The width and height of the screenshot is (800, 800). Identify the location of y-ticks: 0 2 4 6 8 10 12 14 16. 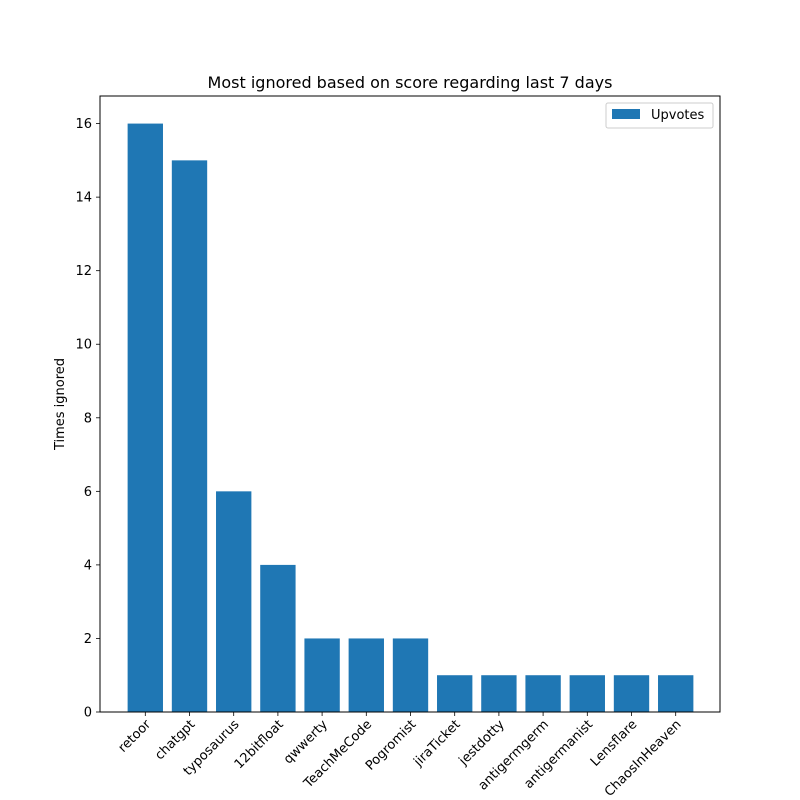
(87, 419).